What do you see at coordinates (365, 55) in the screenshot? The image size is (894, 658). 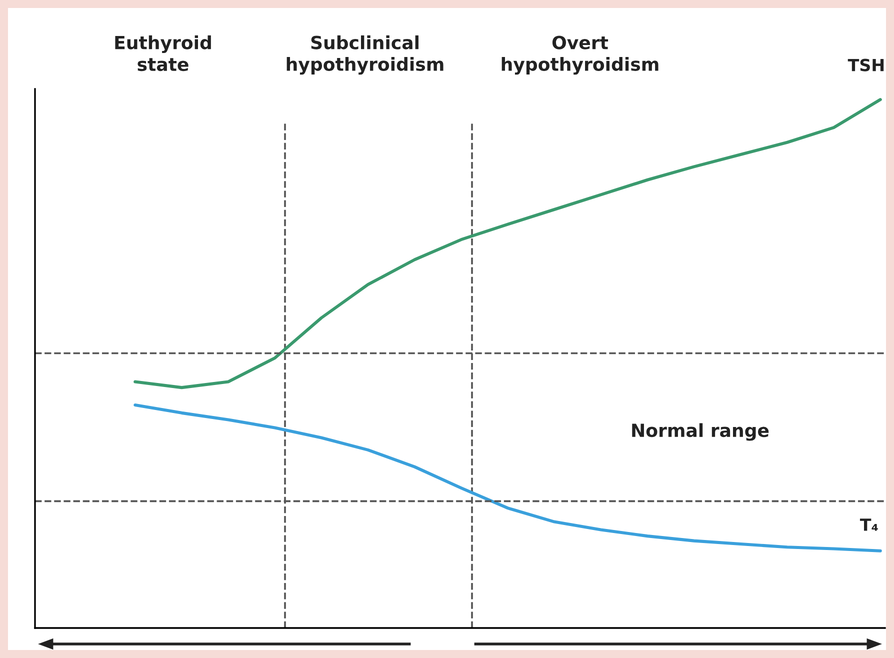 I see `text: Subclinical hypothyroidism` at bounding box center [365, 55].